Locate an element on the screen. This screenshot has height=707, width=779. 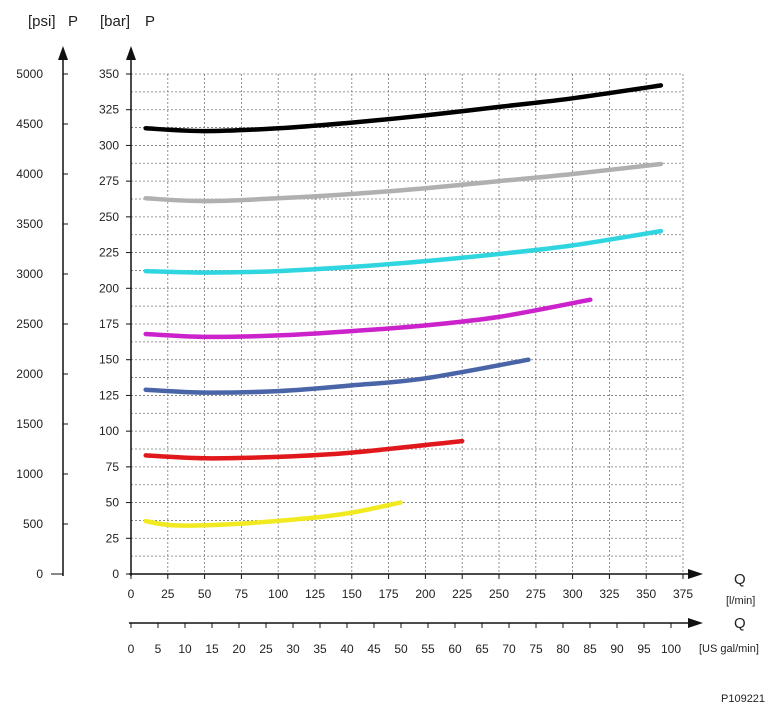
x-primary-tick-label: 200 is located at coordinates (425, 594).